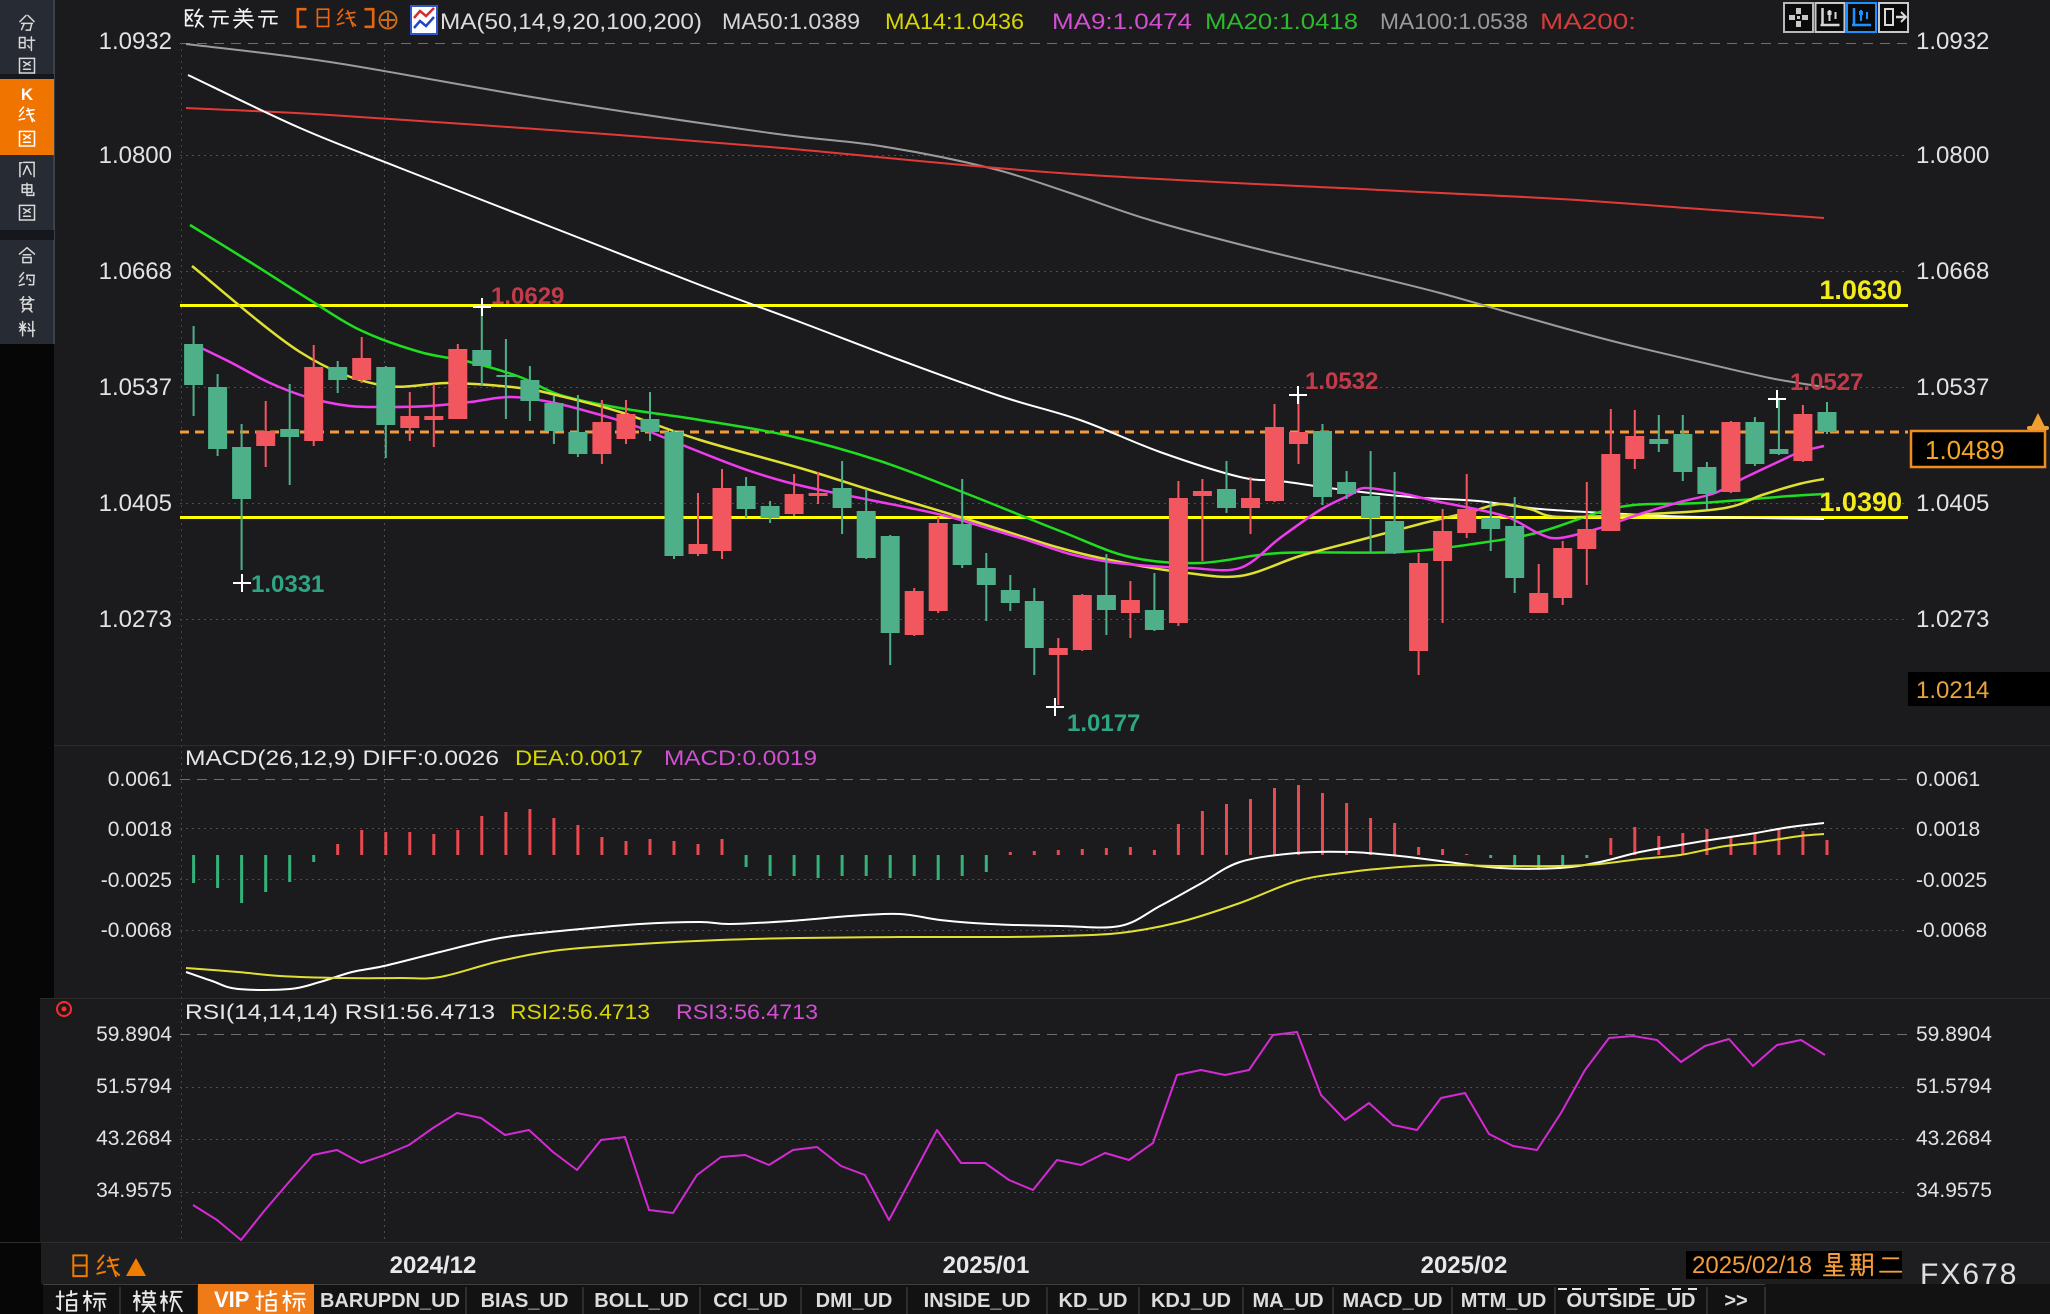  Describe the element at coordinates (1281, 21) in the screenshot. I see `svg-text: MA20:1.0418` at that location.